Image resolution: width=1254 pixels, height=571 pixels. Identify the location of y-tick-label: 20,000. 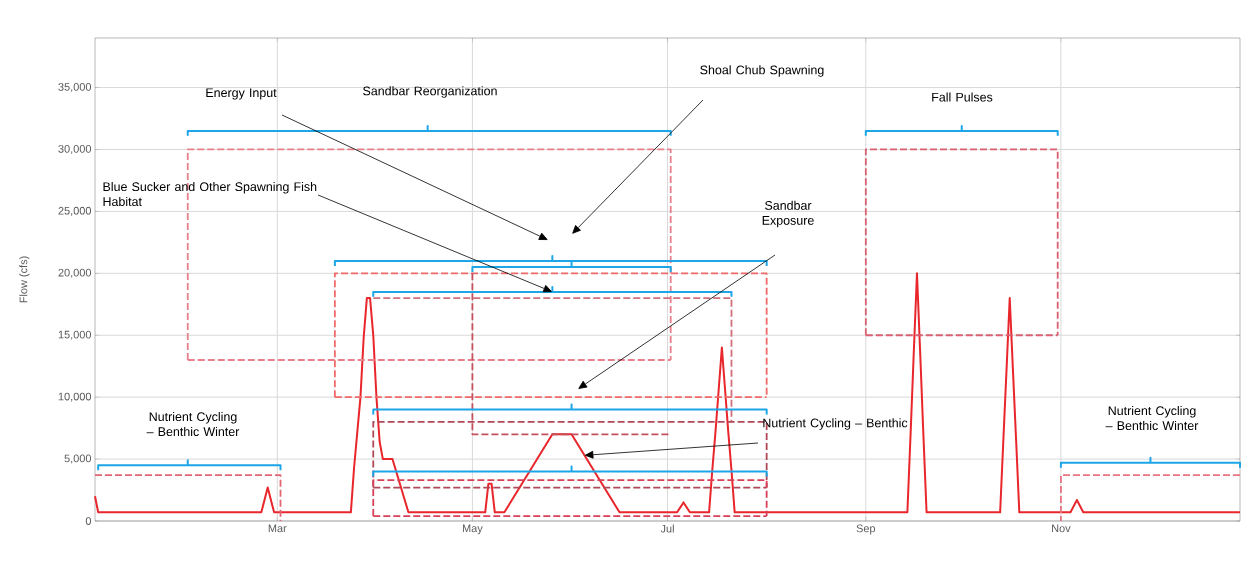
(75, 273).